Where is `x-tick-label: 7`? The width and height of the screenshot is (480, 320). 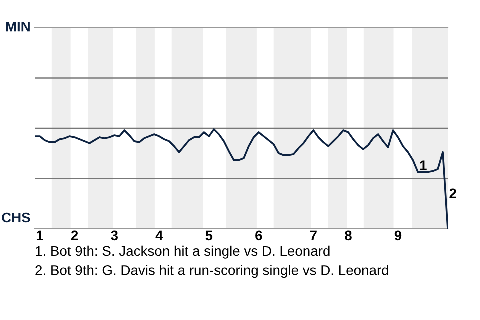
x-tick-label: 7 is located at coordinates (313, 235).